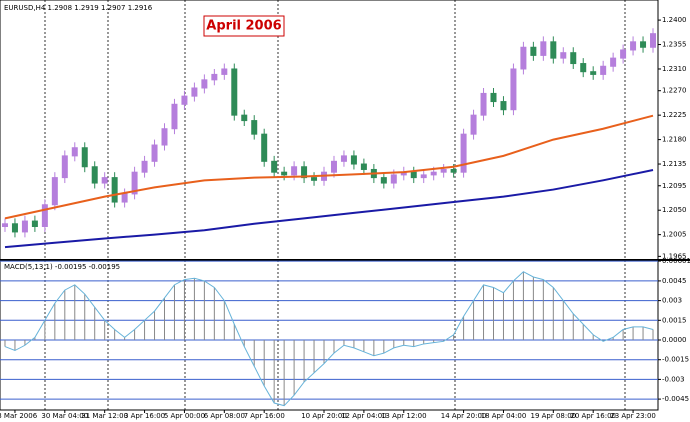 The height and width of the screenshot is (422, 690). What do you see at coordinates (675, 360) in the screenshot?
I see `y-tick-label: -0.0015` at bounding box center [675, 360].